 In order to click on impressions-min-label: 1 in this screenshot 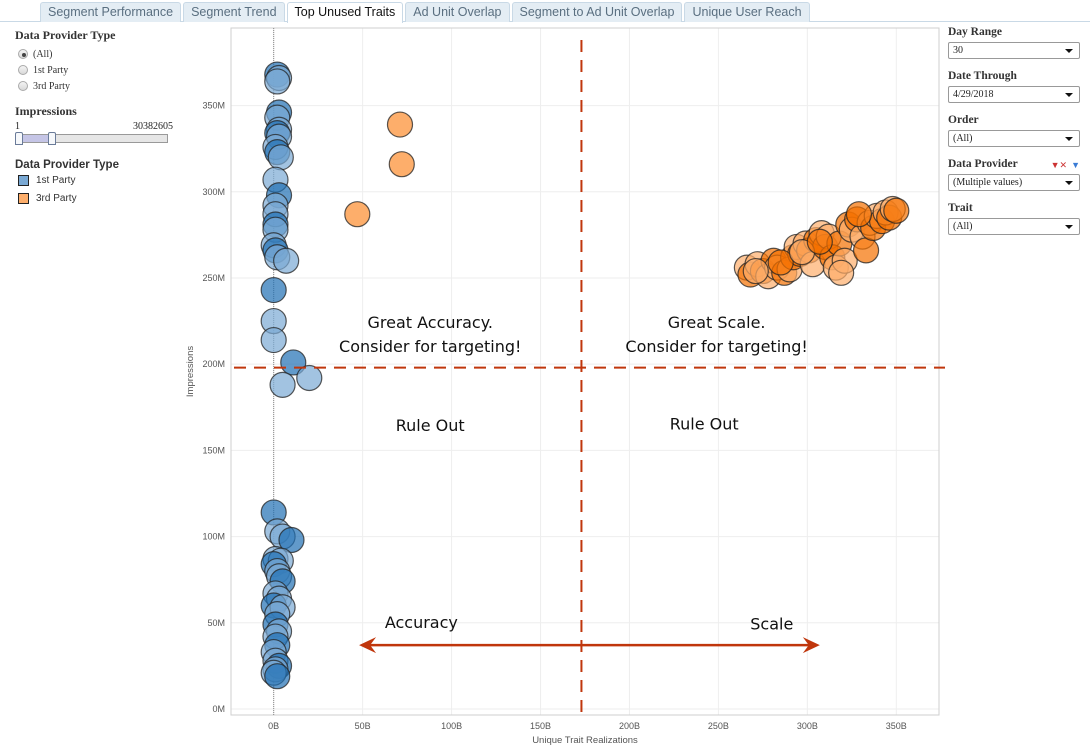, I will do `click(17, 126)`.